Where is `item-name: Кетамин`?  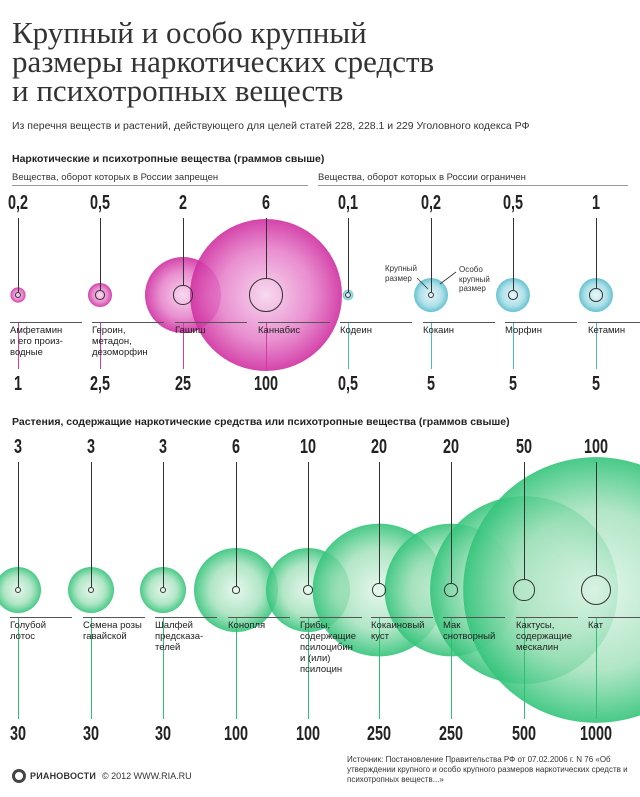 item-name: Кетамин is located at coordinates (607, 330).